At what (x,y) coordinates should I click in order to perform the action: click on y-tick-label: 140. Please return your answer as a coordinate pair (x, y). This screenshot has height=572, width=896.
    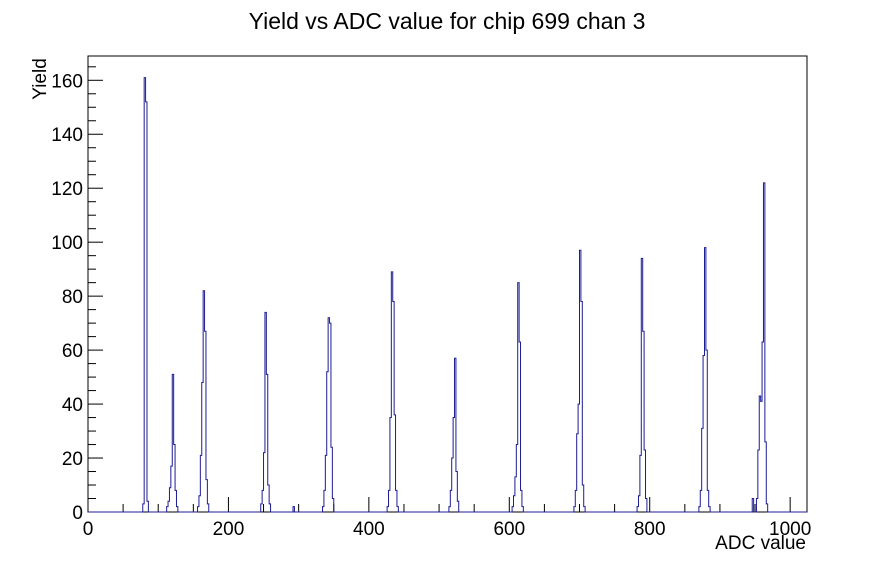
    Looking at the image, I should click on (67, 135).